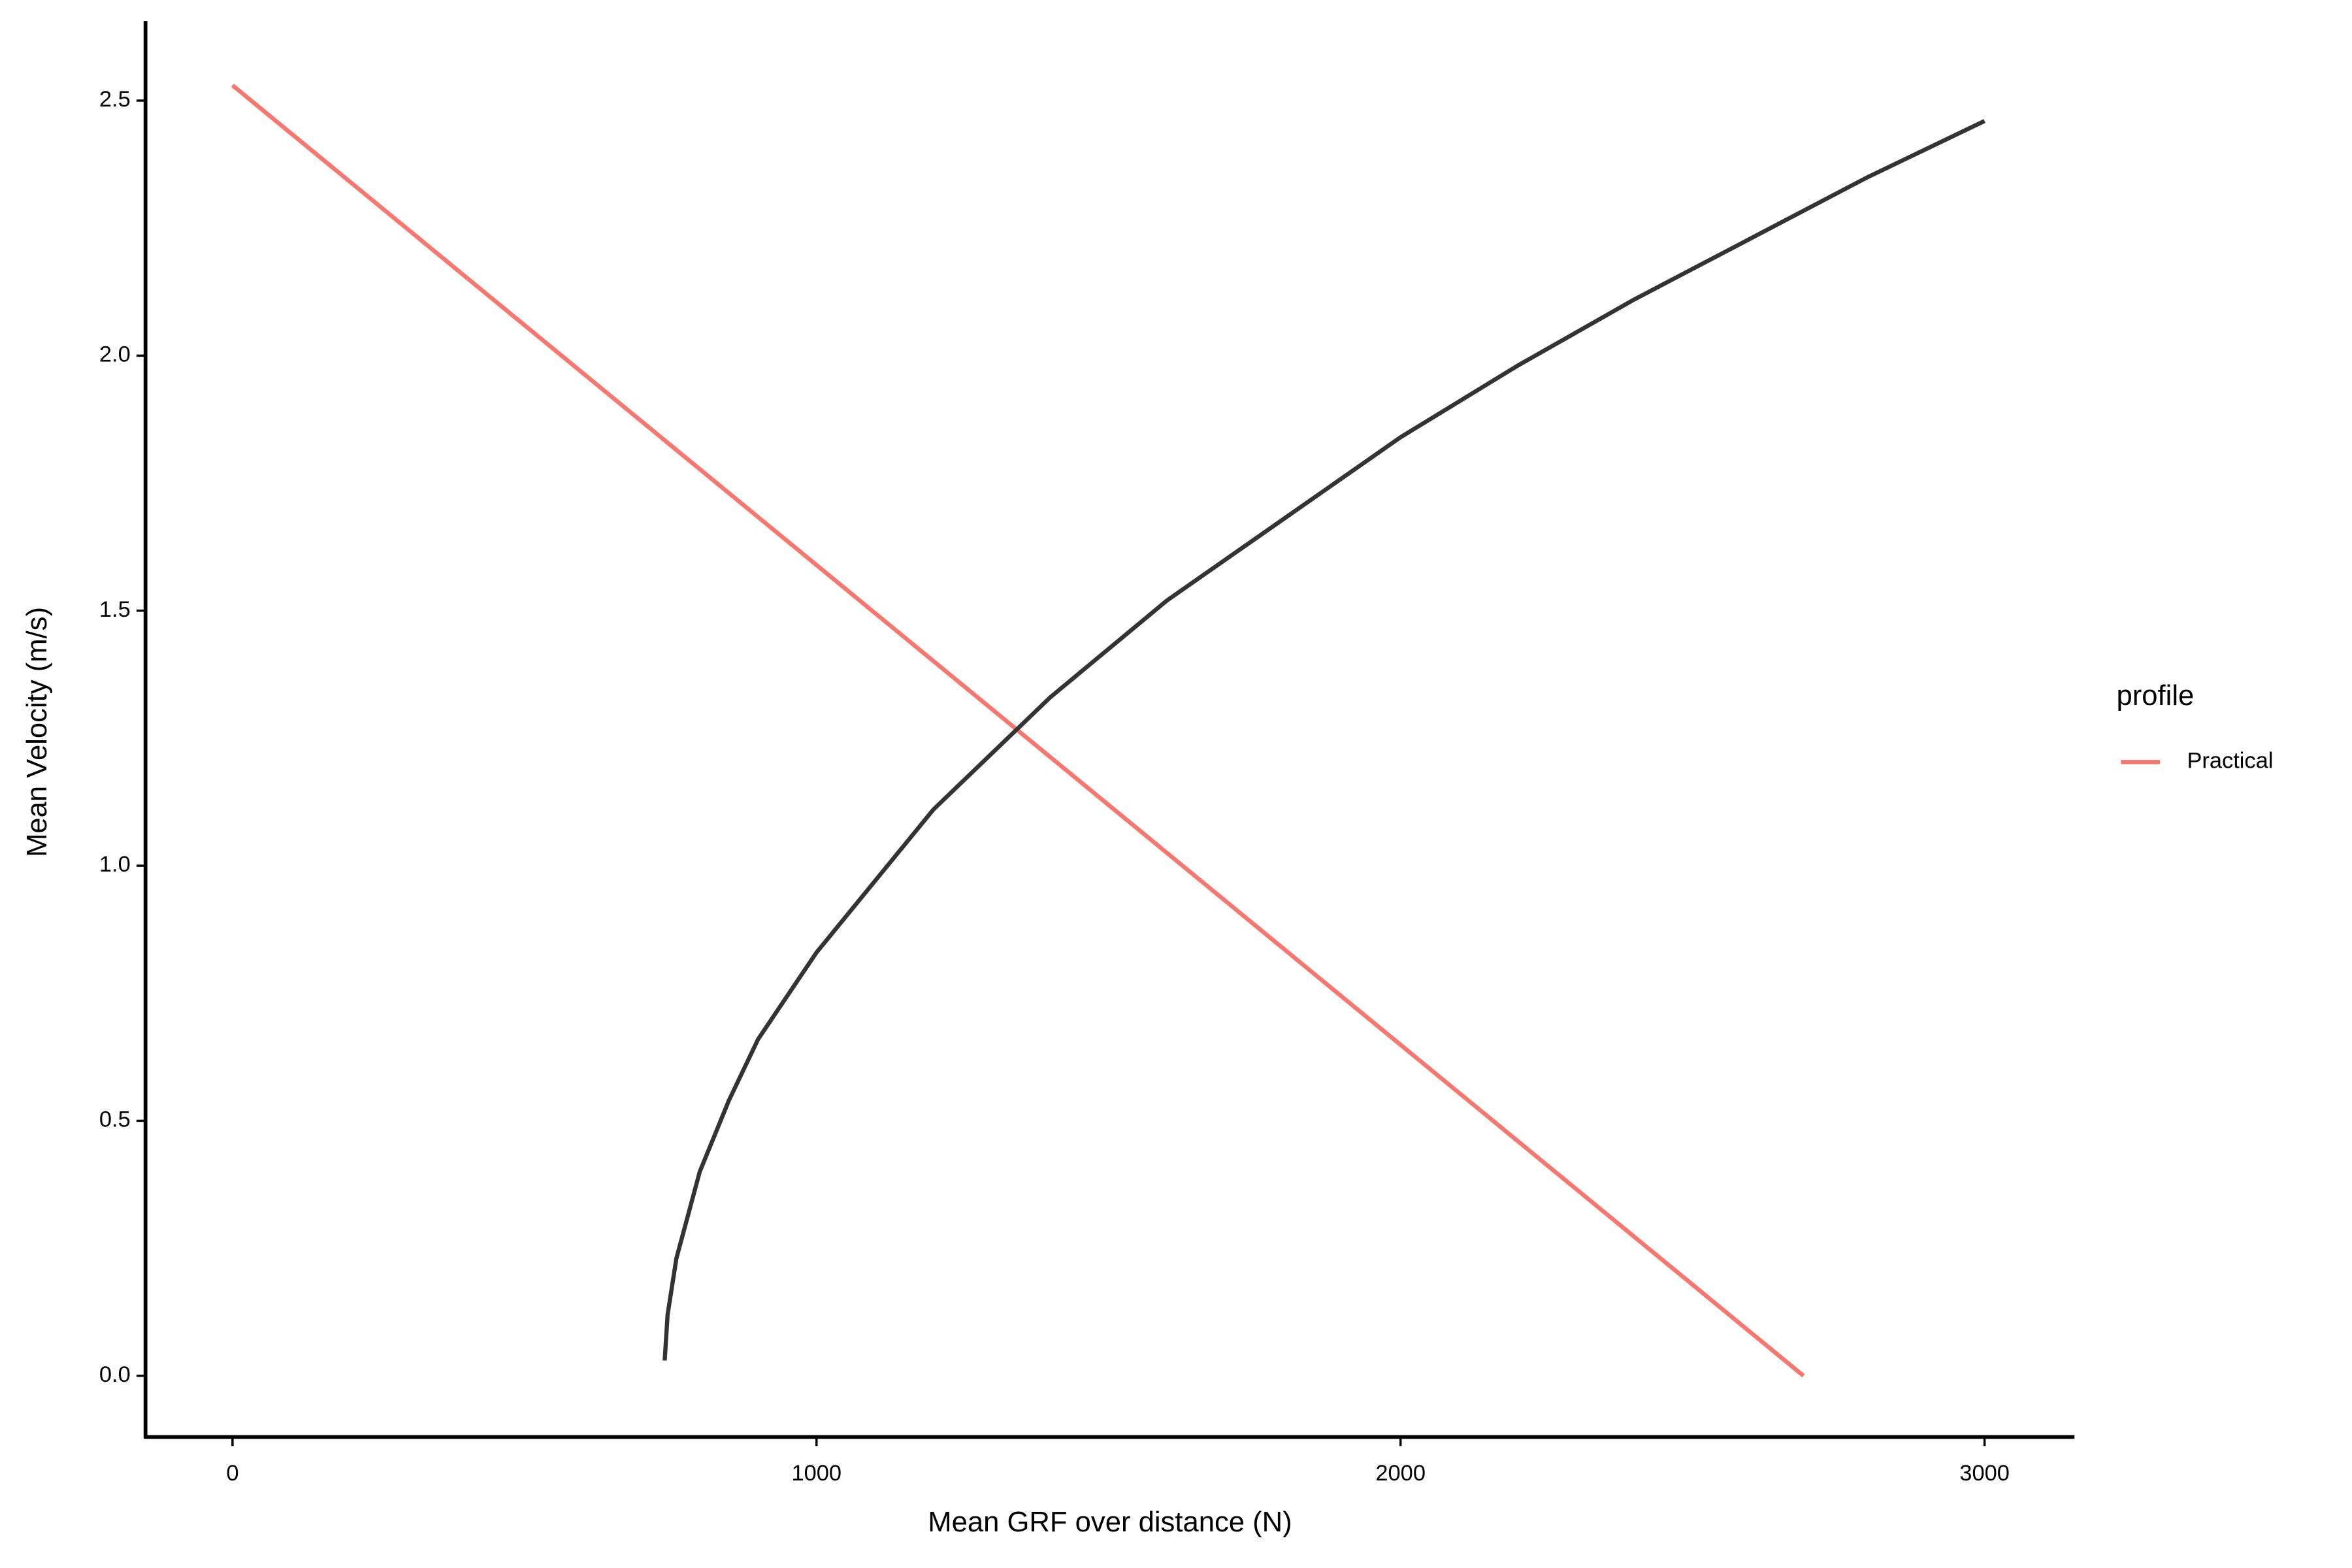 Image resolution: width=2352 pixels, height=1568 pixels. What do you see at coordinates (2156, 695) in the screenshot?
I see `legend-title: profile` at bounding box center [2156, 695].